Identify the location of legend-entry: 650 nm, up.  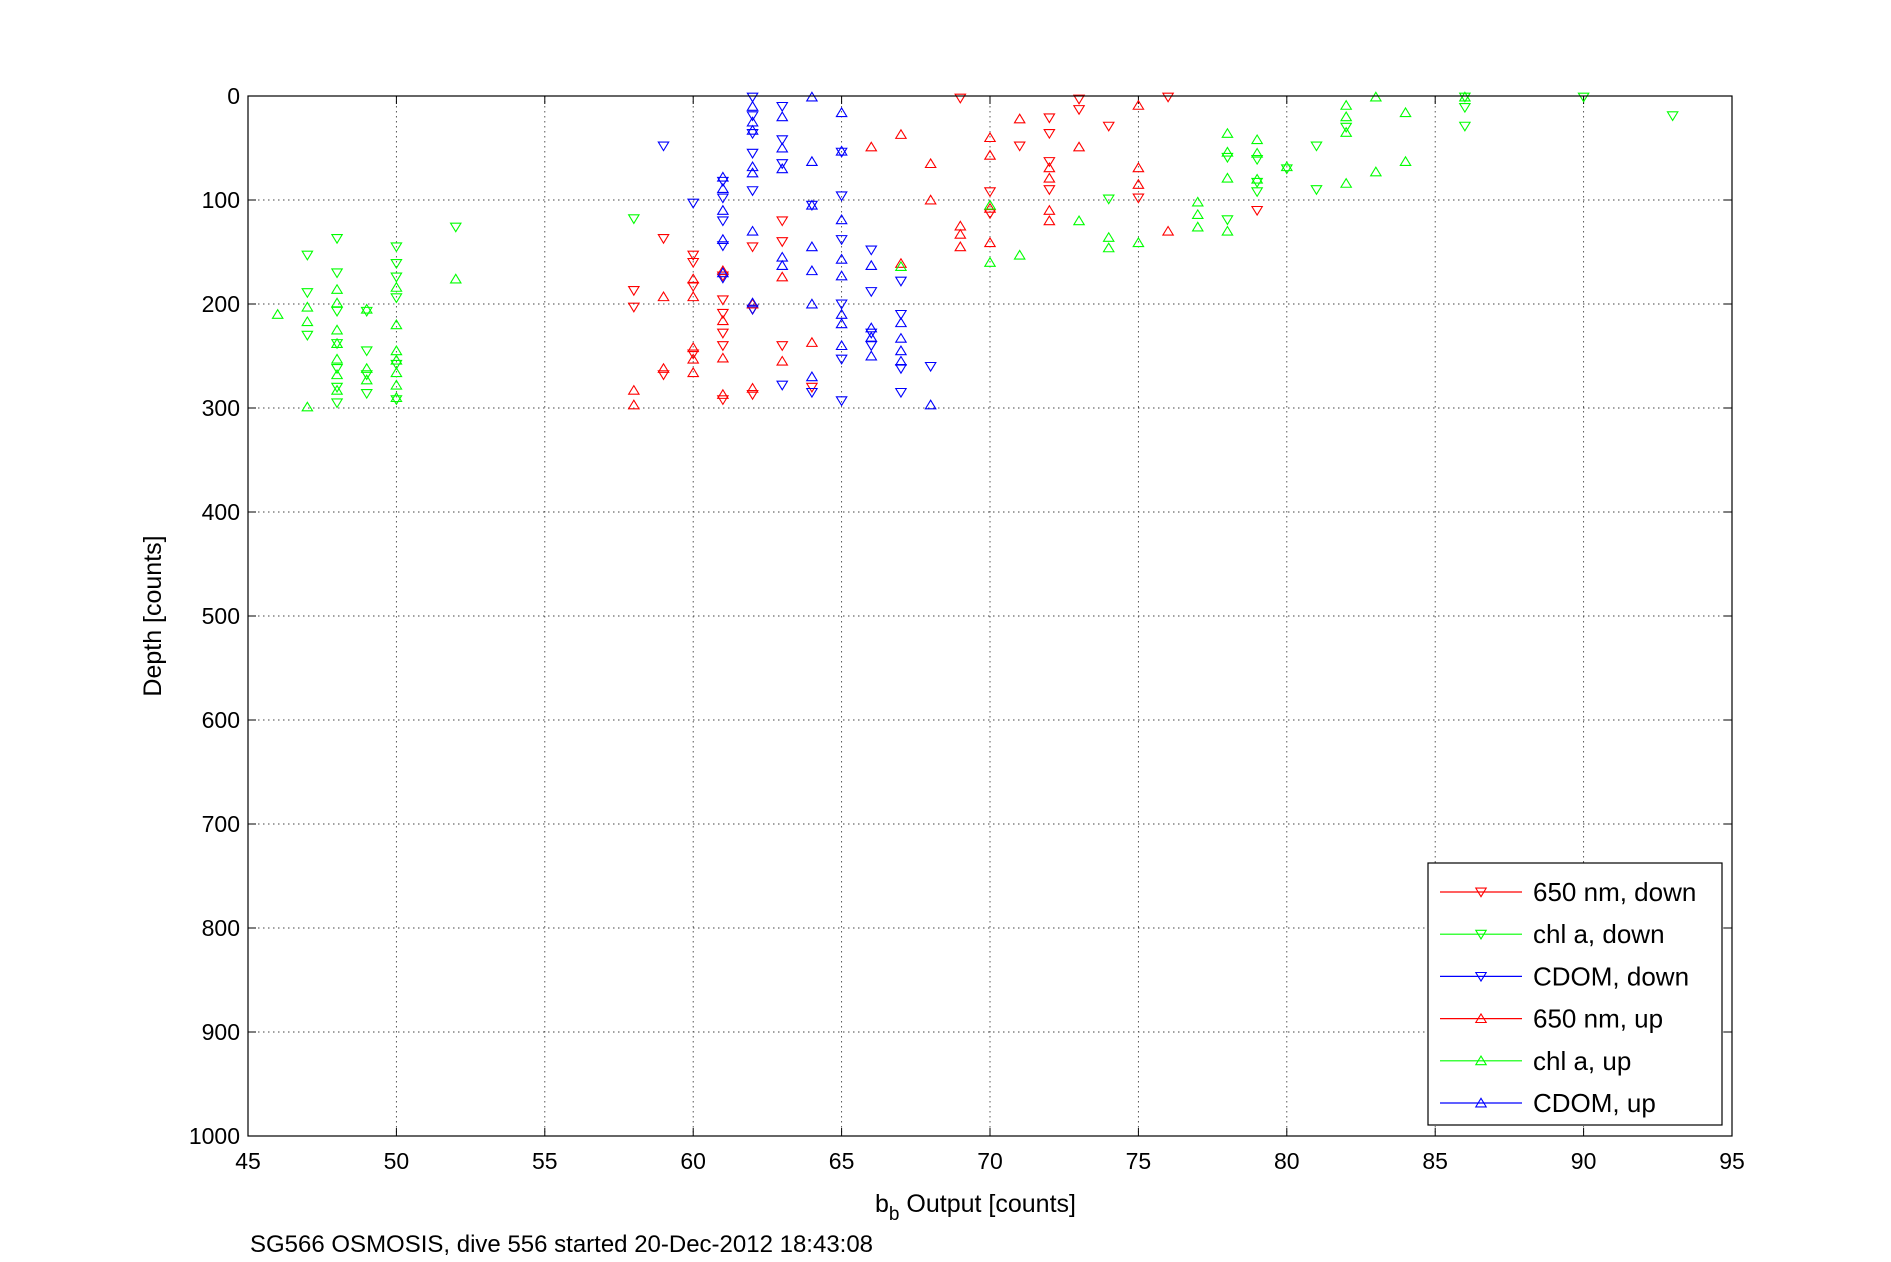
(1551, 1019).